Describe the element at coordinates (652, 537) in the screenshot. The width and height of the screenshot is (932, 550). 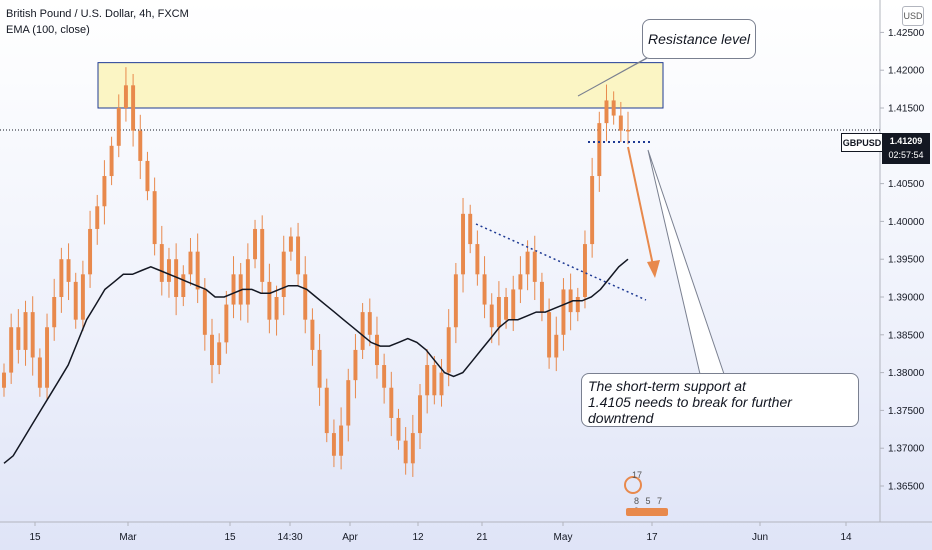
I see `x-tick-label: 17` at that location.